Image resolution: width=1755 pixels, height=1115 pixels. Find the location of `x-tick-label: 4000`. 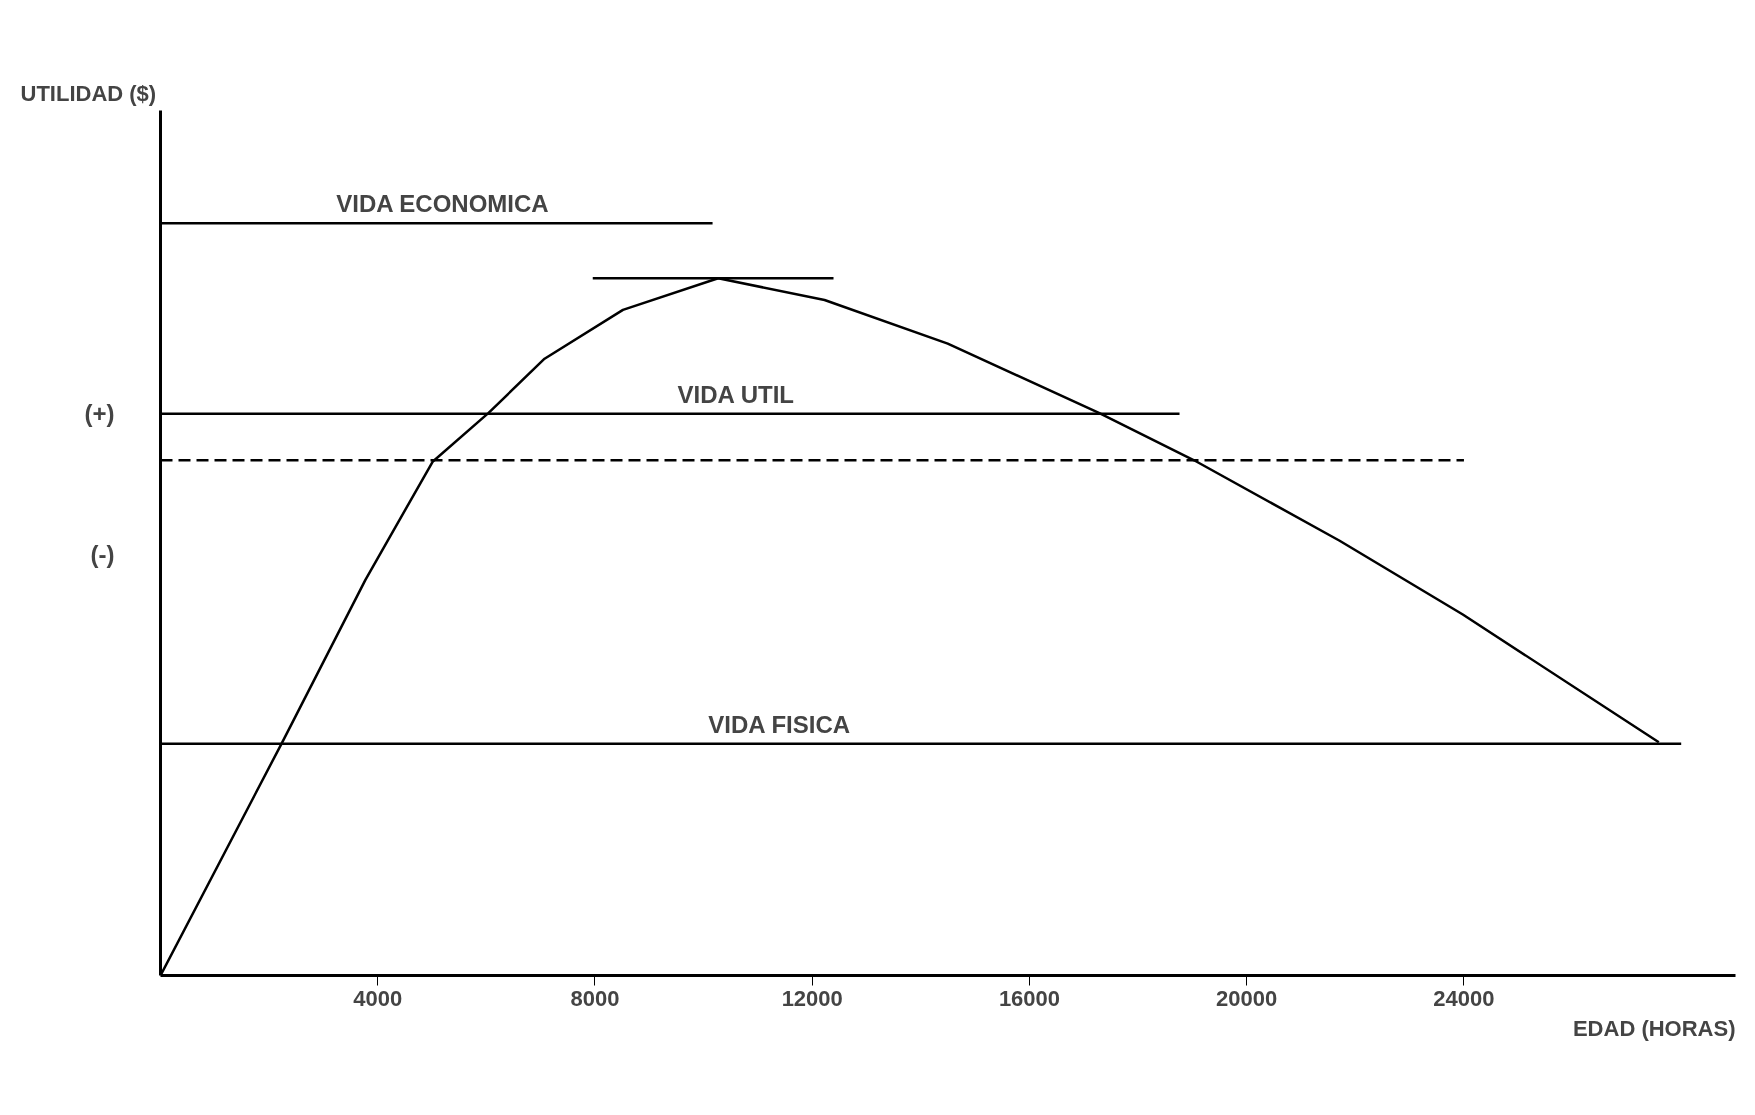

x-tick-label: 4000 is located at coordinates (378, 998).